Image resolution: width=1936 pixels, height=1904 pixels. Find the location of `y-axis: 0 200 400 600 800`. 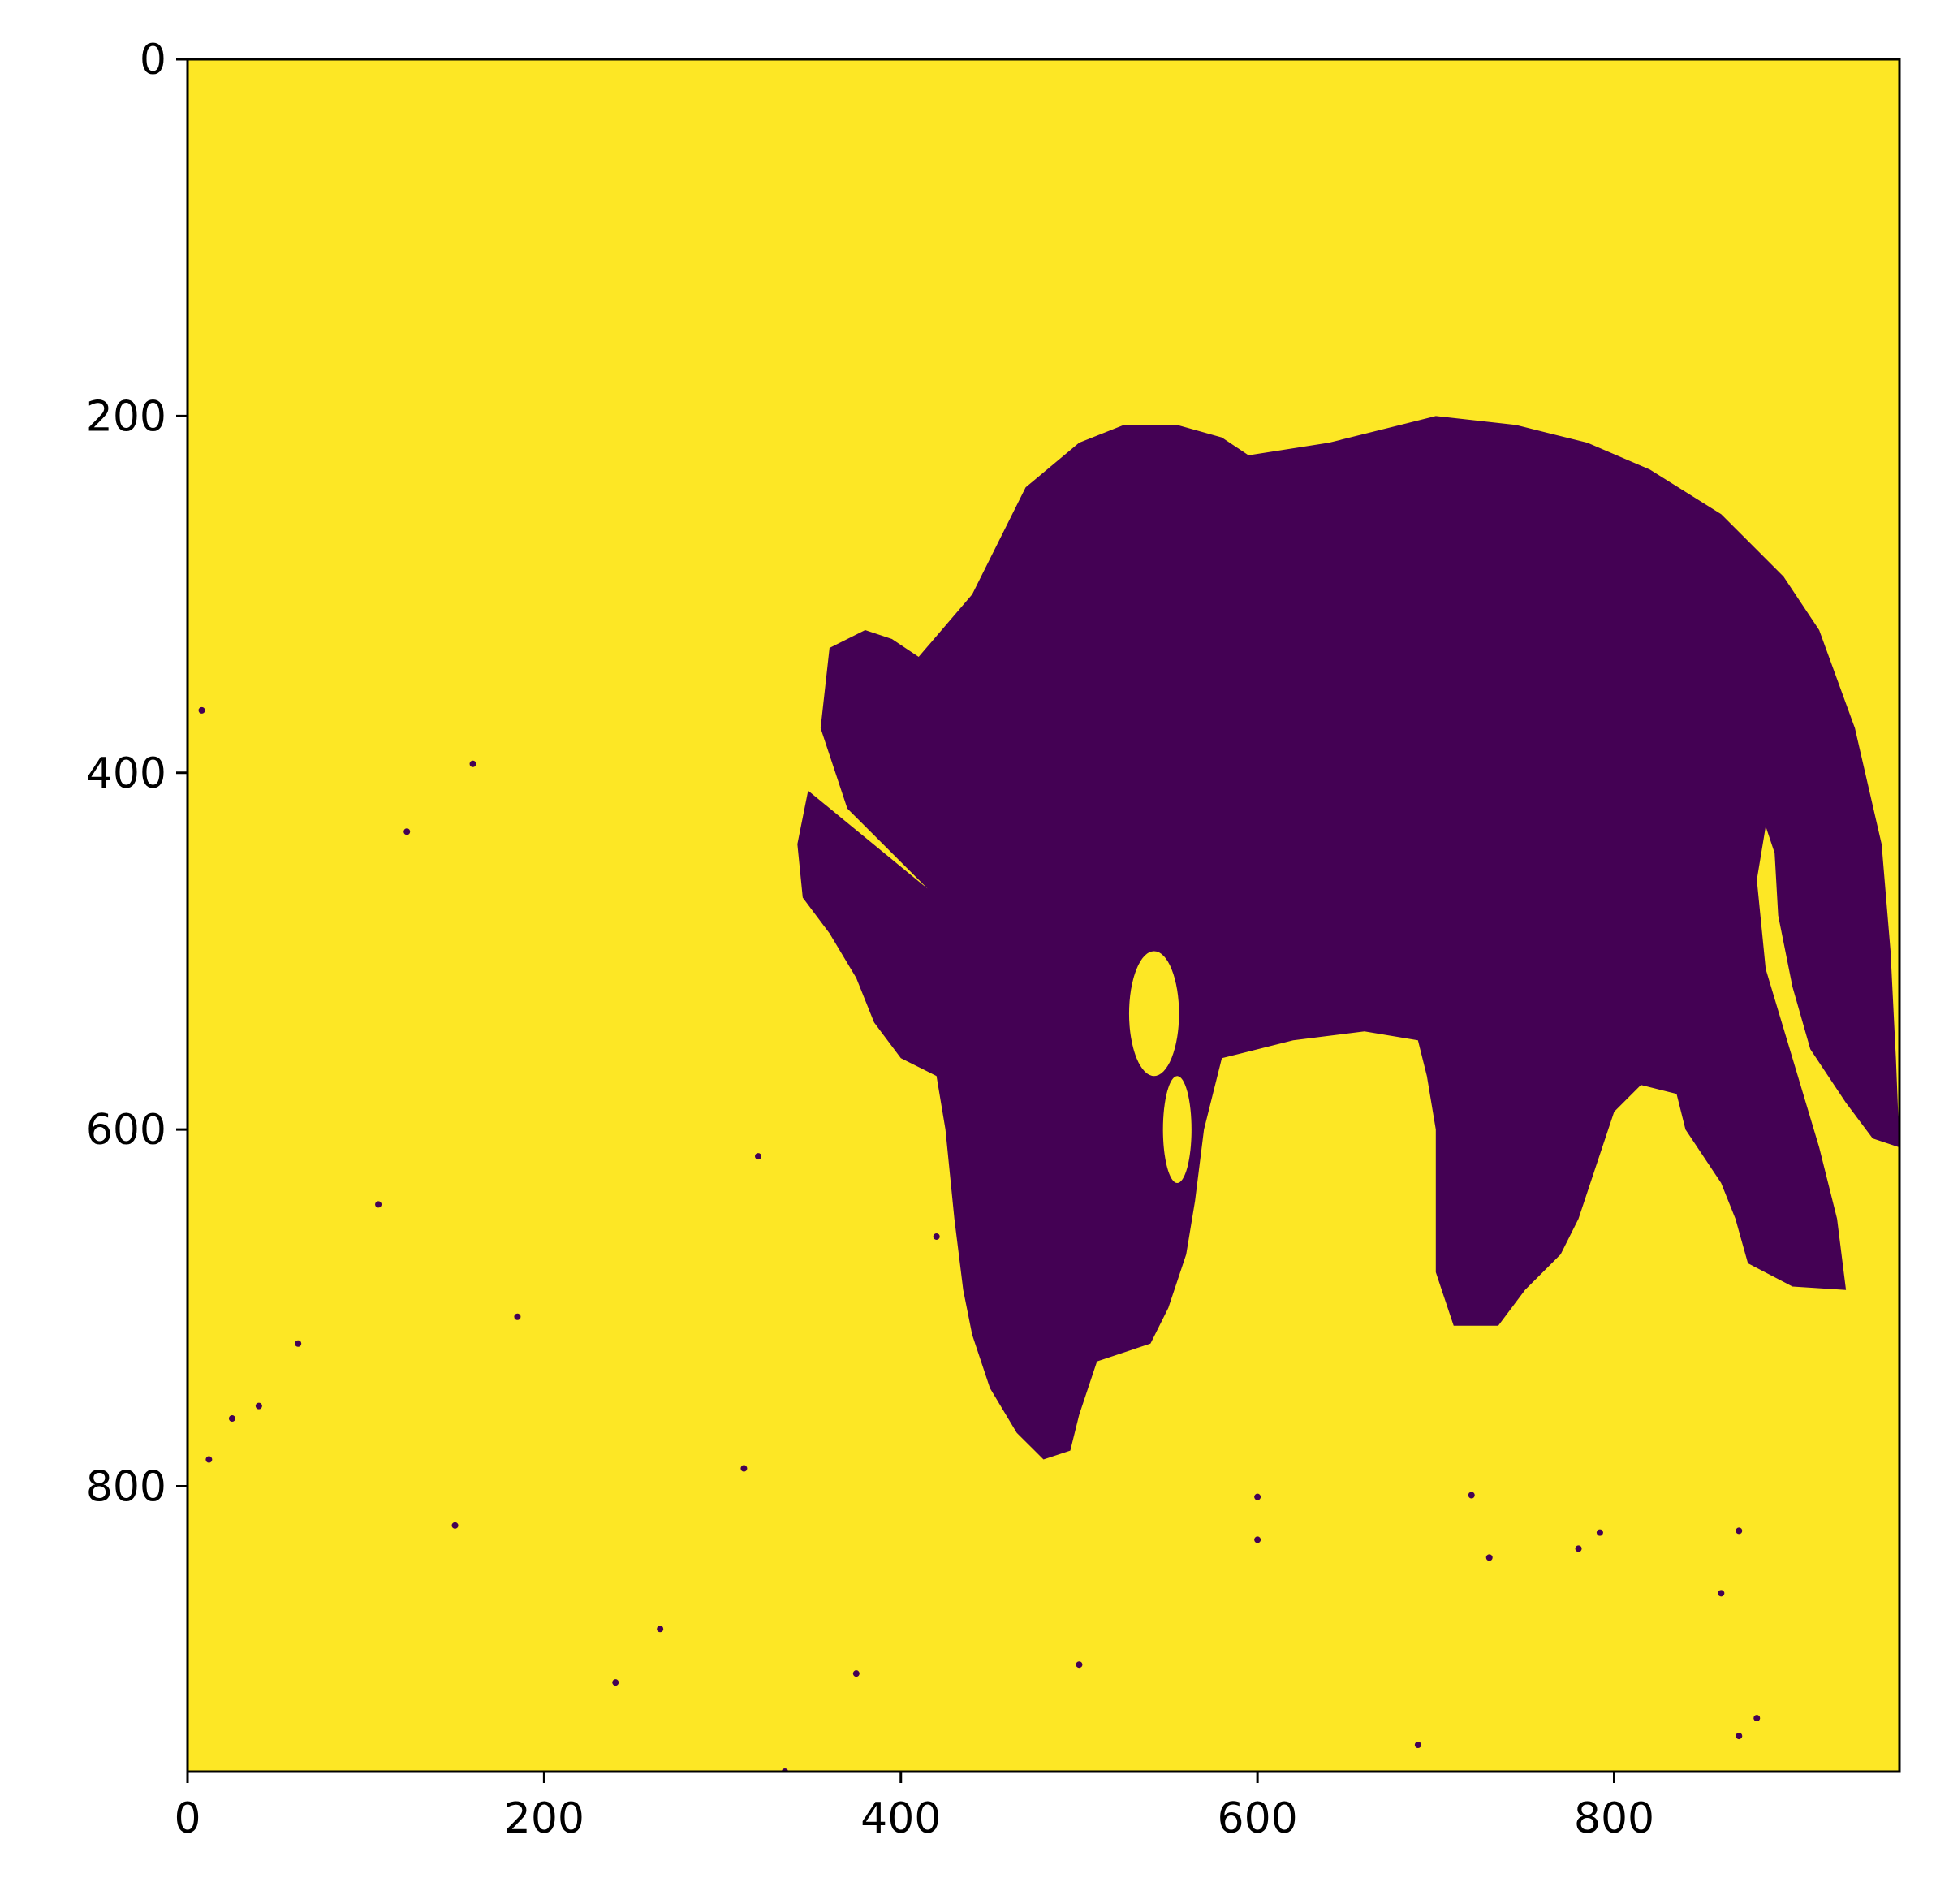

y-axis: 0 200 400 600 800 is located at coordinates (137, 774).